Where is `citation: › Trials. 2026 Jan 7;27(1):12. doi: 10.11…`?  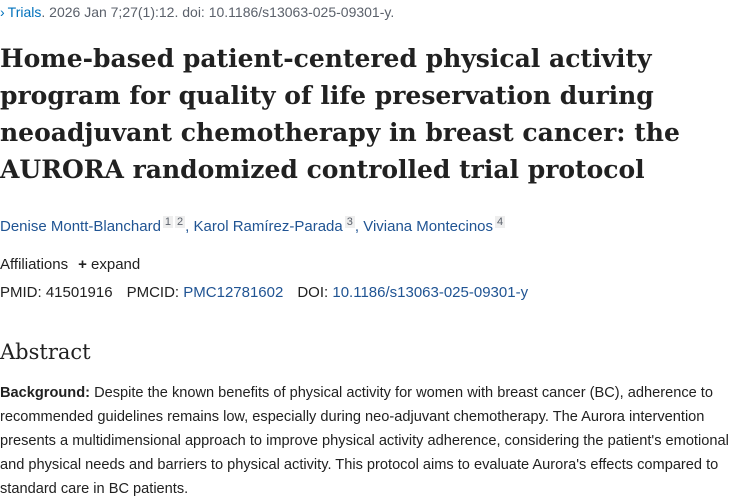 citation: › Trials. 2026 Jan 7;27(1):12. doi: 10.11… is located at coordinates (197, 12).